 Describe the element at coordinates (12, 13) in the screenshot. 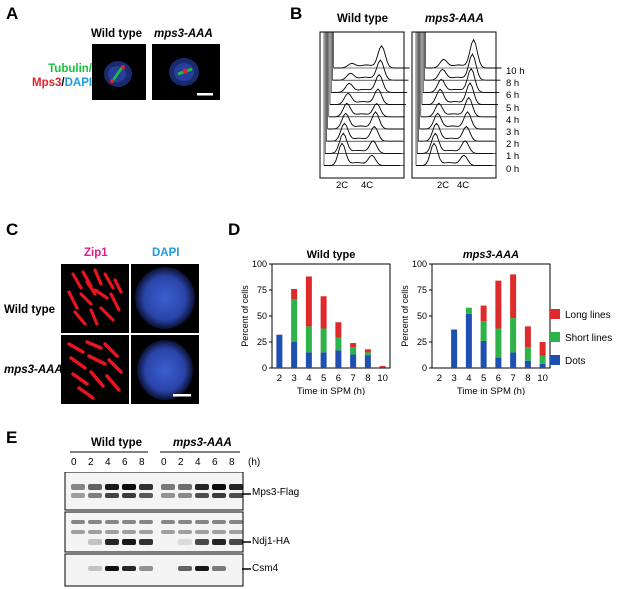

I see `panel-a-label: A` at that location.